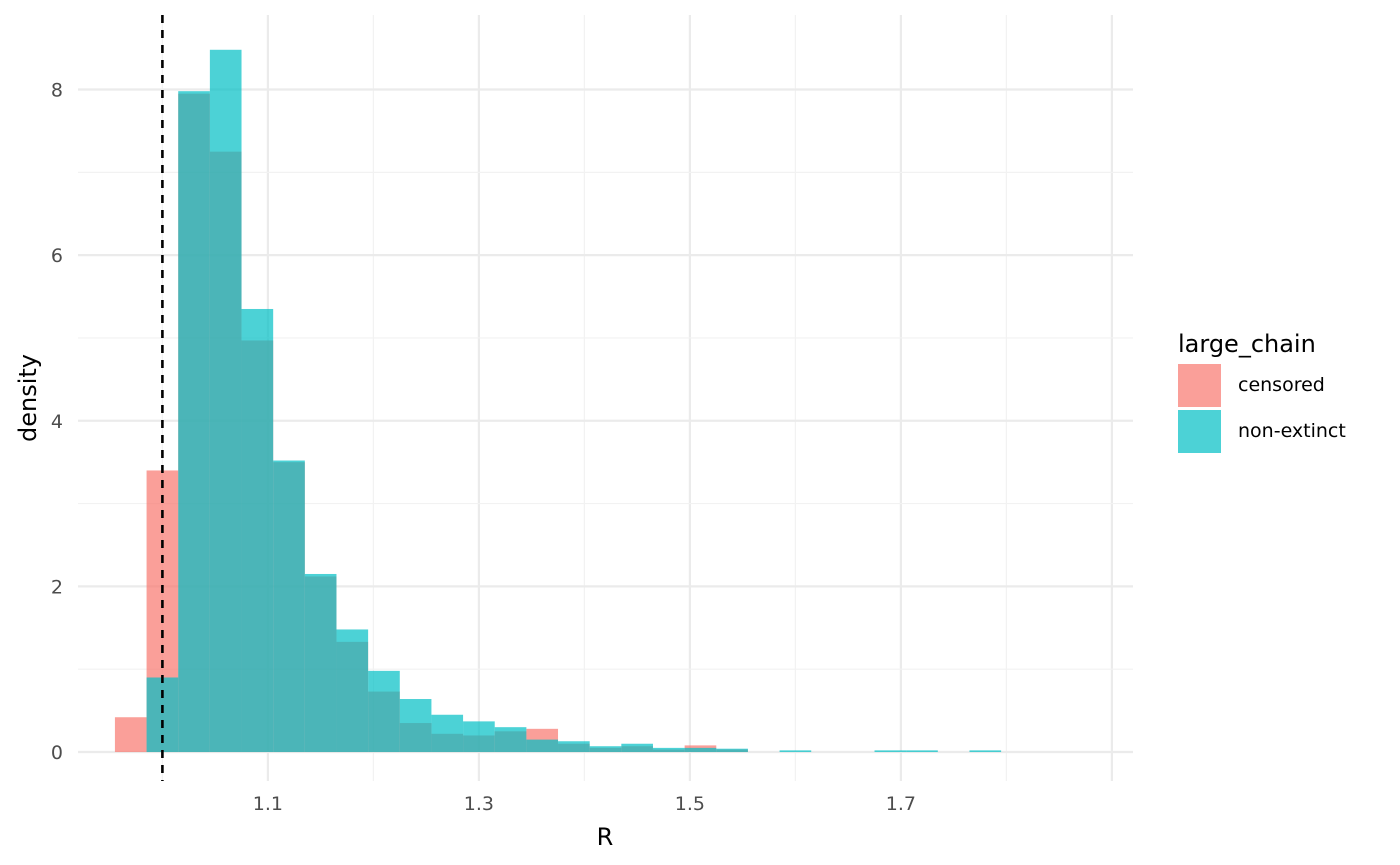  Describe the element at coordinates (57, 91) in the screenshot. I see `y-tick-label: 8` at that location.